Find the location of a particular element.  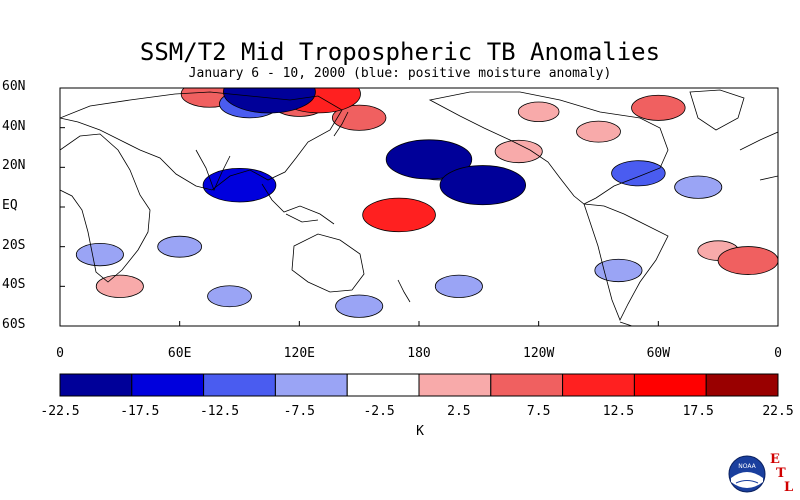

map-title: SSM/T2 Mid Tropospheric TB Anomalies is located at coordinates (400, 52).